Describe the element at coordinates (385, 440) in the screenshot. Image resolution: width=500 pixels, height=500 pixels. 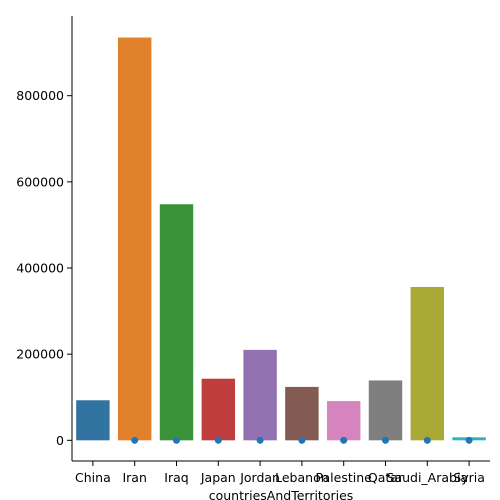
I see `marker-qatar` at that location.